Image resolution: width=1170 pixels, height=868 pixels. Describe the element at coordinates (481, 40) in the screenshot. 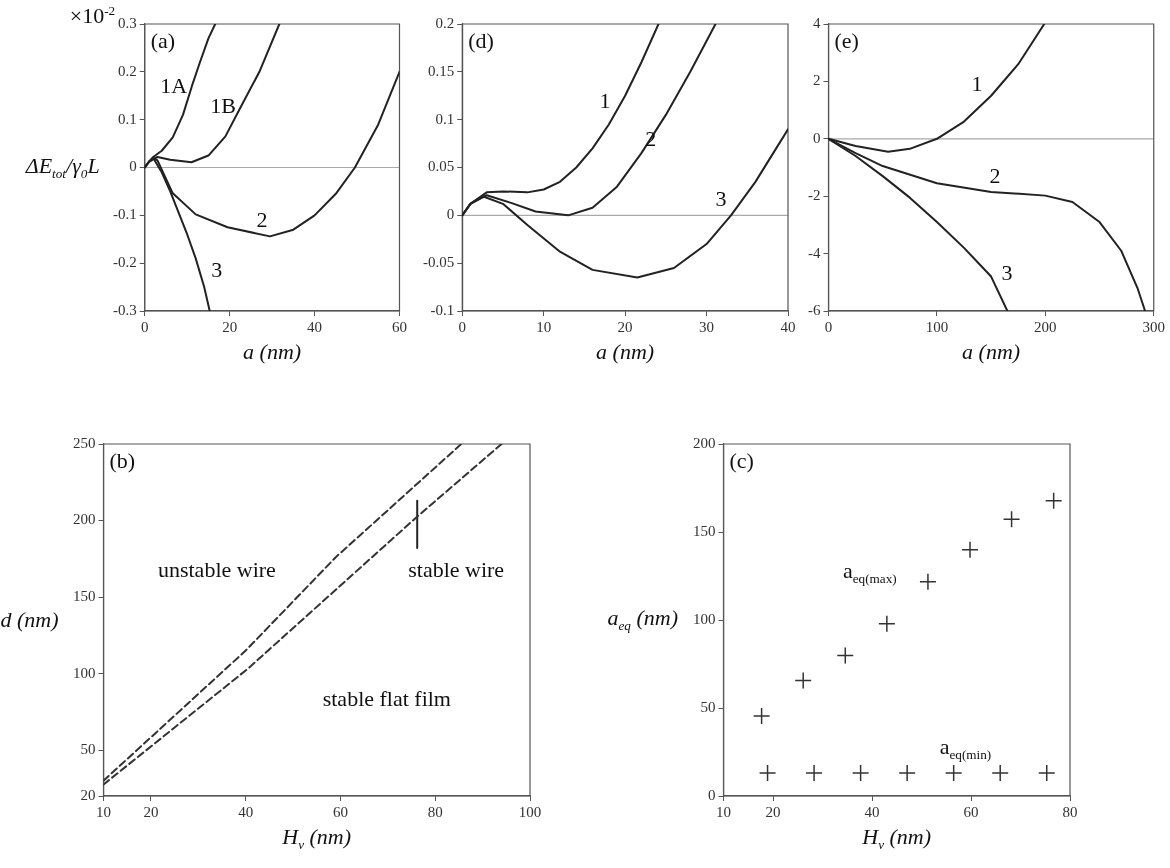

I see `annotation: (d)` at that location.